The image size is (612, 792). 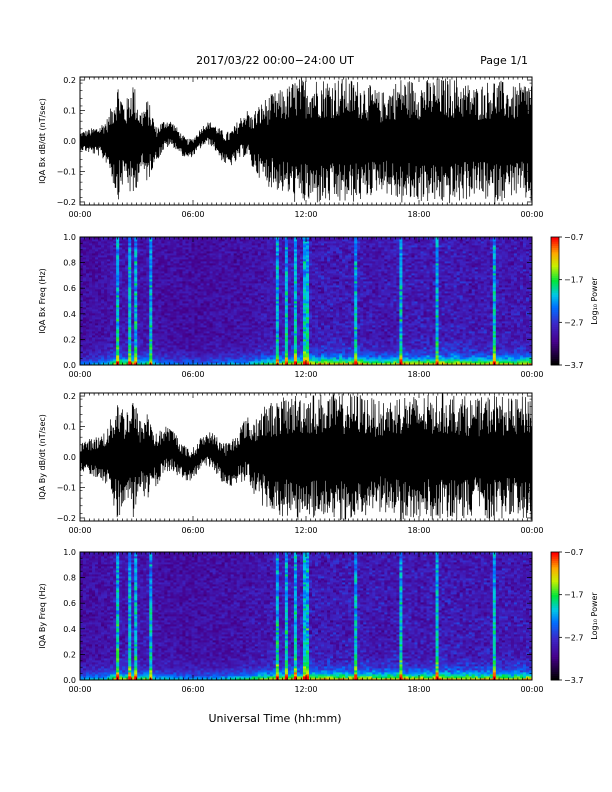 What do you see at coordinates (192, 214) in the screenshot?
I see `x-tick-label: 06:00` at bounding box center [192, 214].